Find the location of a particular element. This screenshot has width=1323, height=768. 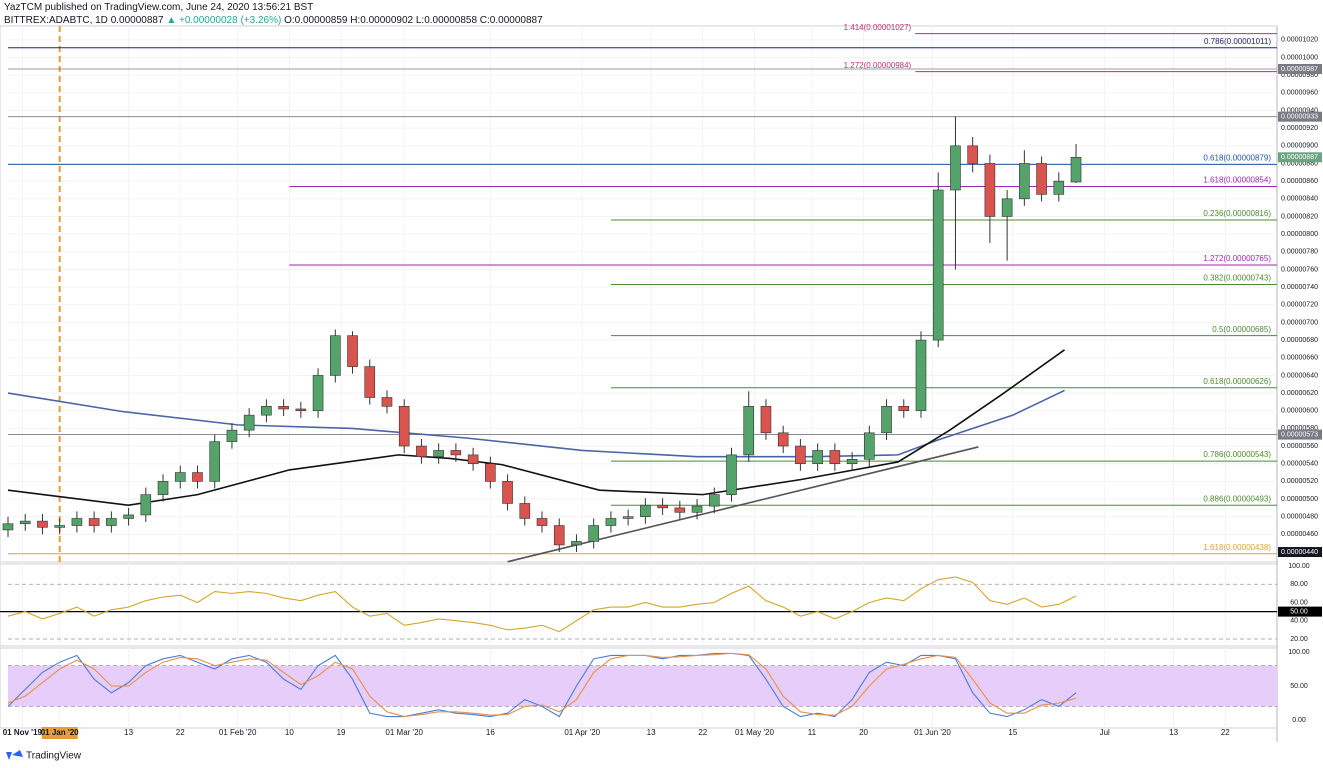

x-tick-label: Jul is located at coordinates (1105, 732).